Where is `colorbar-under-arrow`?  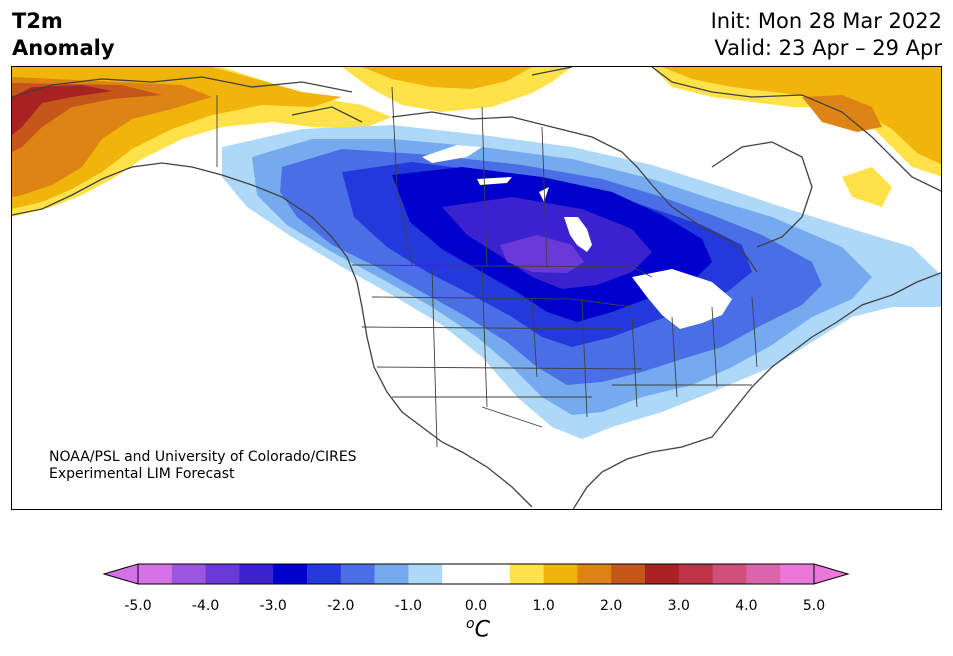 colorbar-under-arrow is located at coordinates (121, 574).